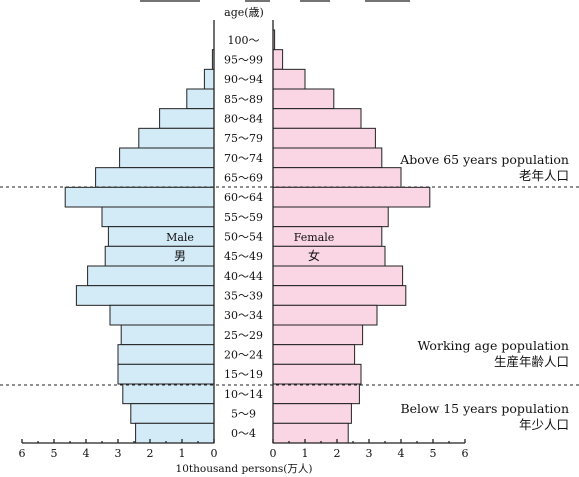 The height and width of the screenshot is (477, 579). What do you see at coordinates (244, 40) in the screenshot?
I see `age-label: 100～` at bounding box center [244, 40].